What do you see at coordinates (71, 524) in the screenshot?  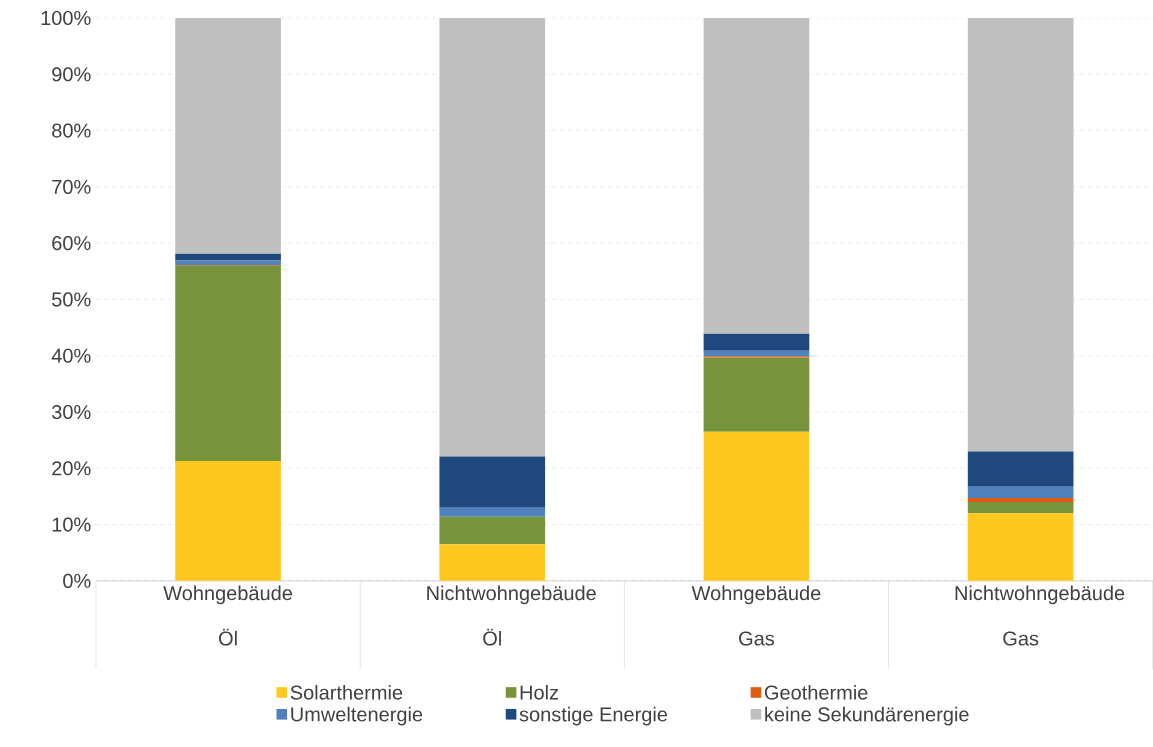 I see `y-tick-label: 10%` at bounding box center [71, 524].